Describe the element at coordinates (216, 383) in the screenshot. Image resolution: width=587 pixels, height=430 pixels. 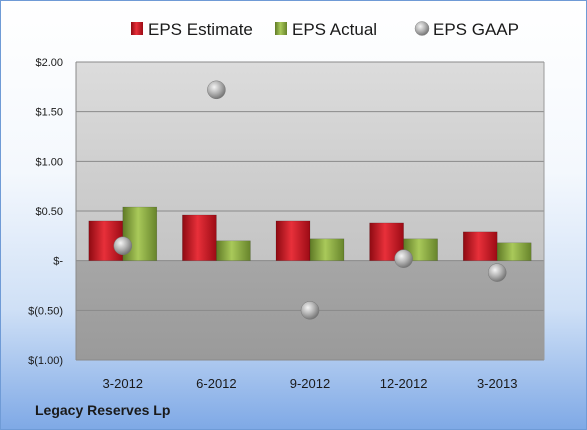
I see `x-tick-label: 6-2012` at that location.